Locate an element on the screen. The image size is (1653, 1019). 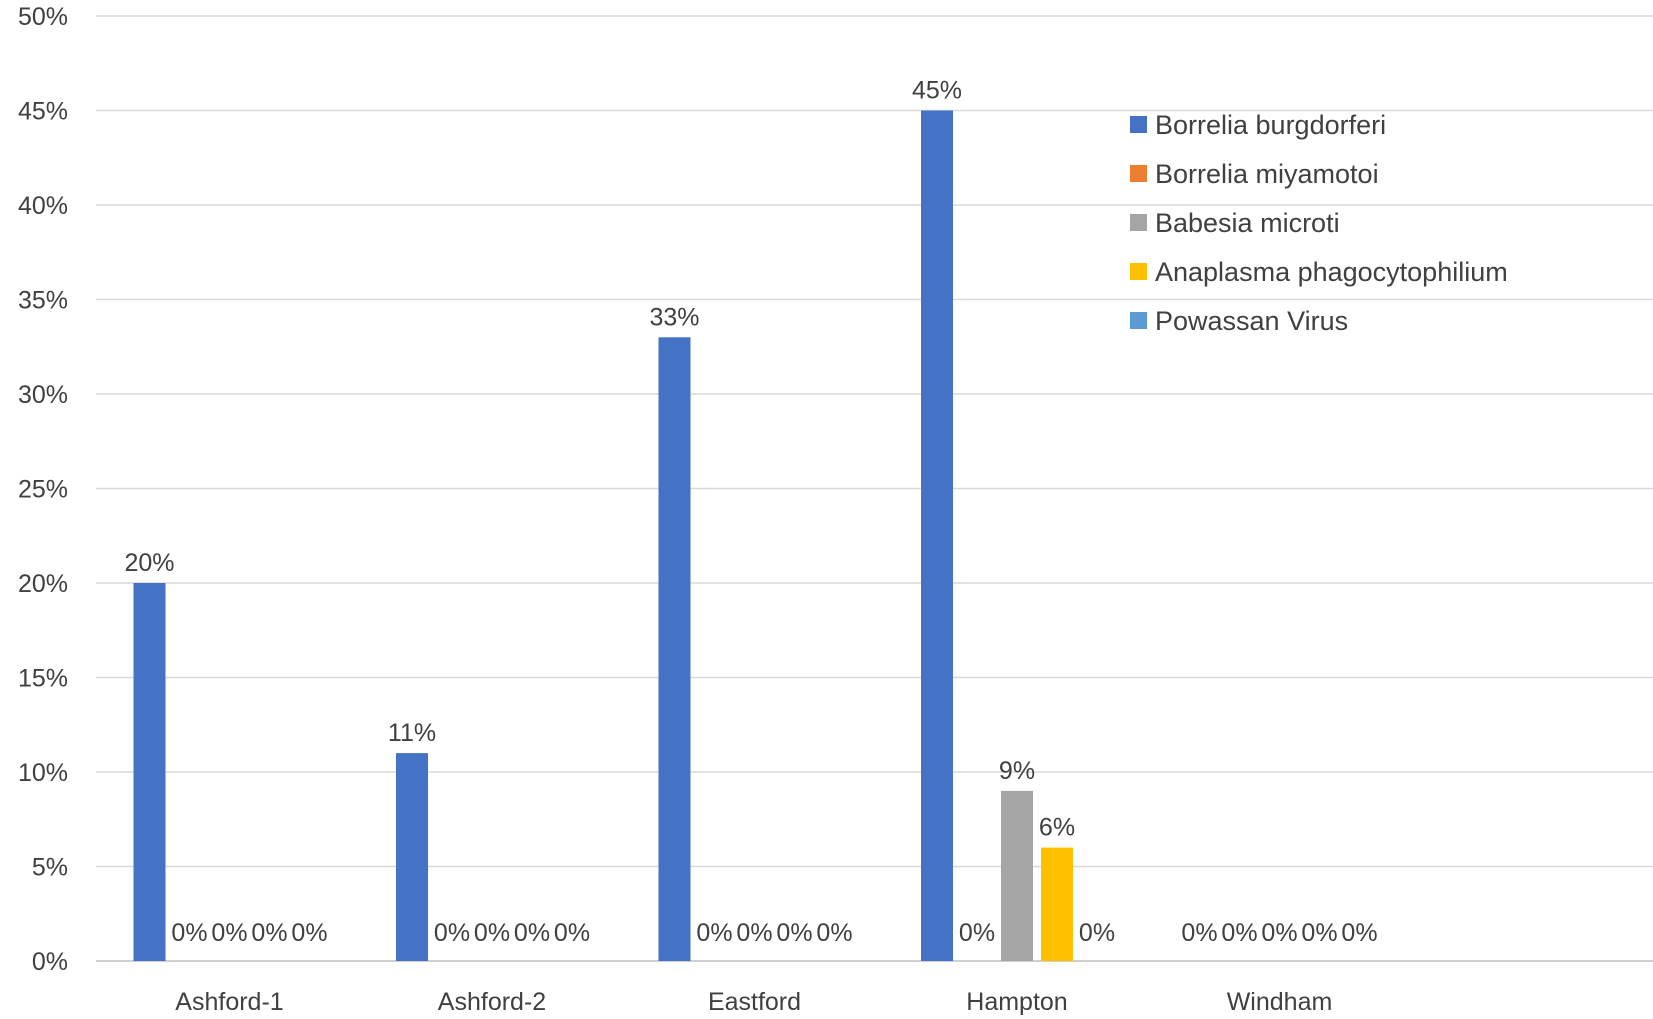
y-tick-label: 35% is located at coordinates (43, 301).